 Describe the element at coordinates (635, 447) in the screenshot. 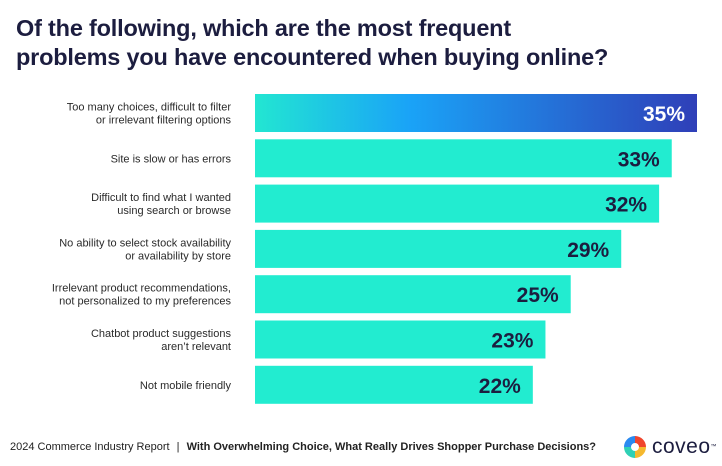

I see `coveo-logo-icon` at that location.